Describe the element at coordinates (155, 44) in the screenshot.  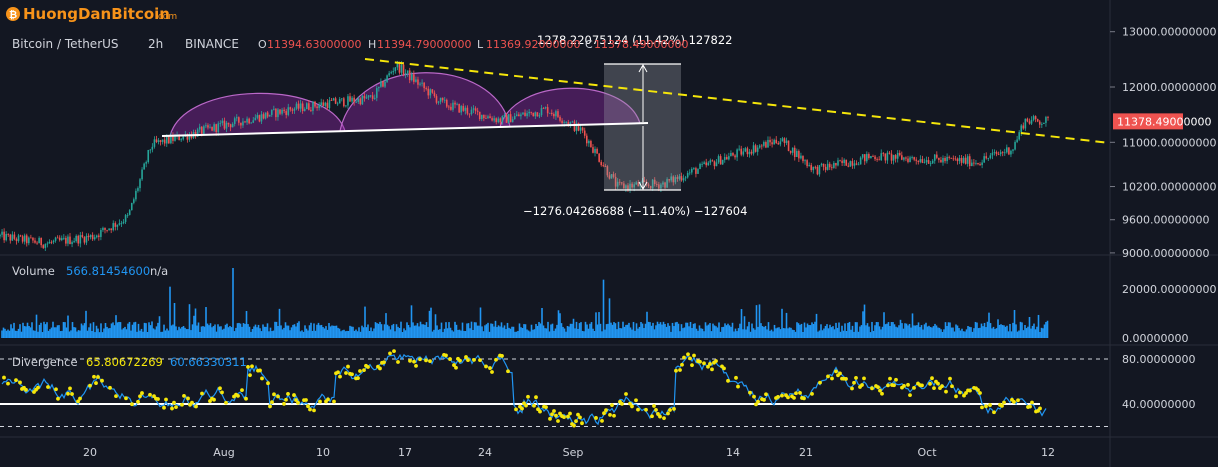
I see `interval-label: 2h` at that location.